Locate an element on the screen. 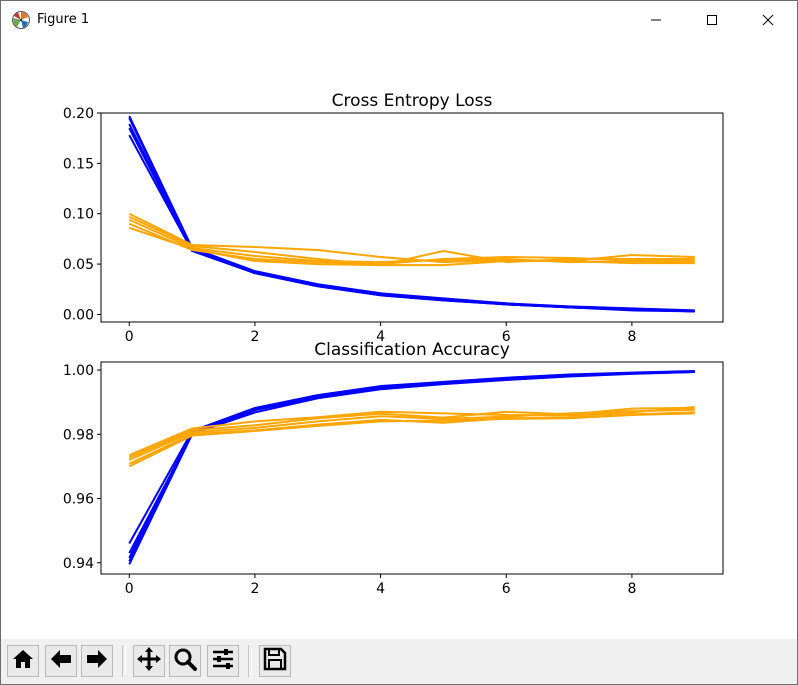 This screenshot has width=798, height=685. chart2-x-tick-label: 0 is located at coordinates (129, 589).